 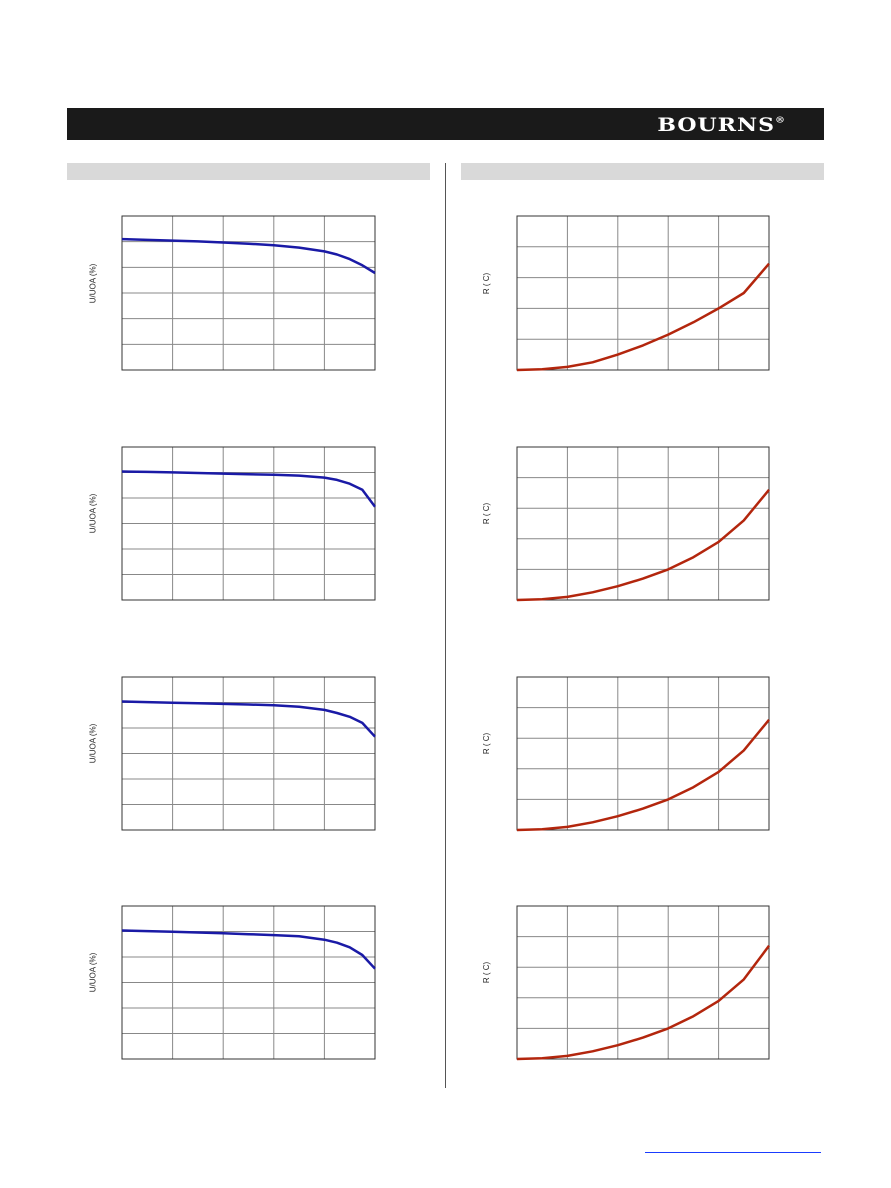 What do you see at coordinates (445, 625) in the screenshot?
I see `column-divider` at bounding box center [445, 625].